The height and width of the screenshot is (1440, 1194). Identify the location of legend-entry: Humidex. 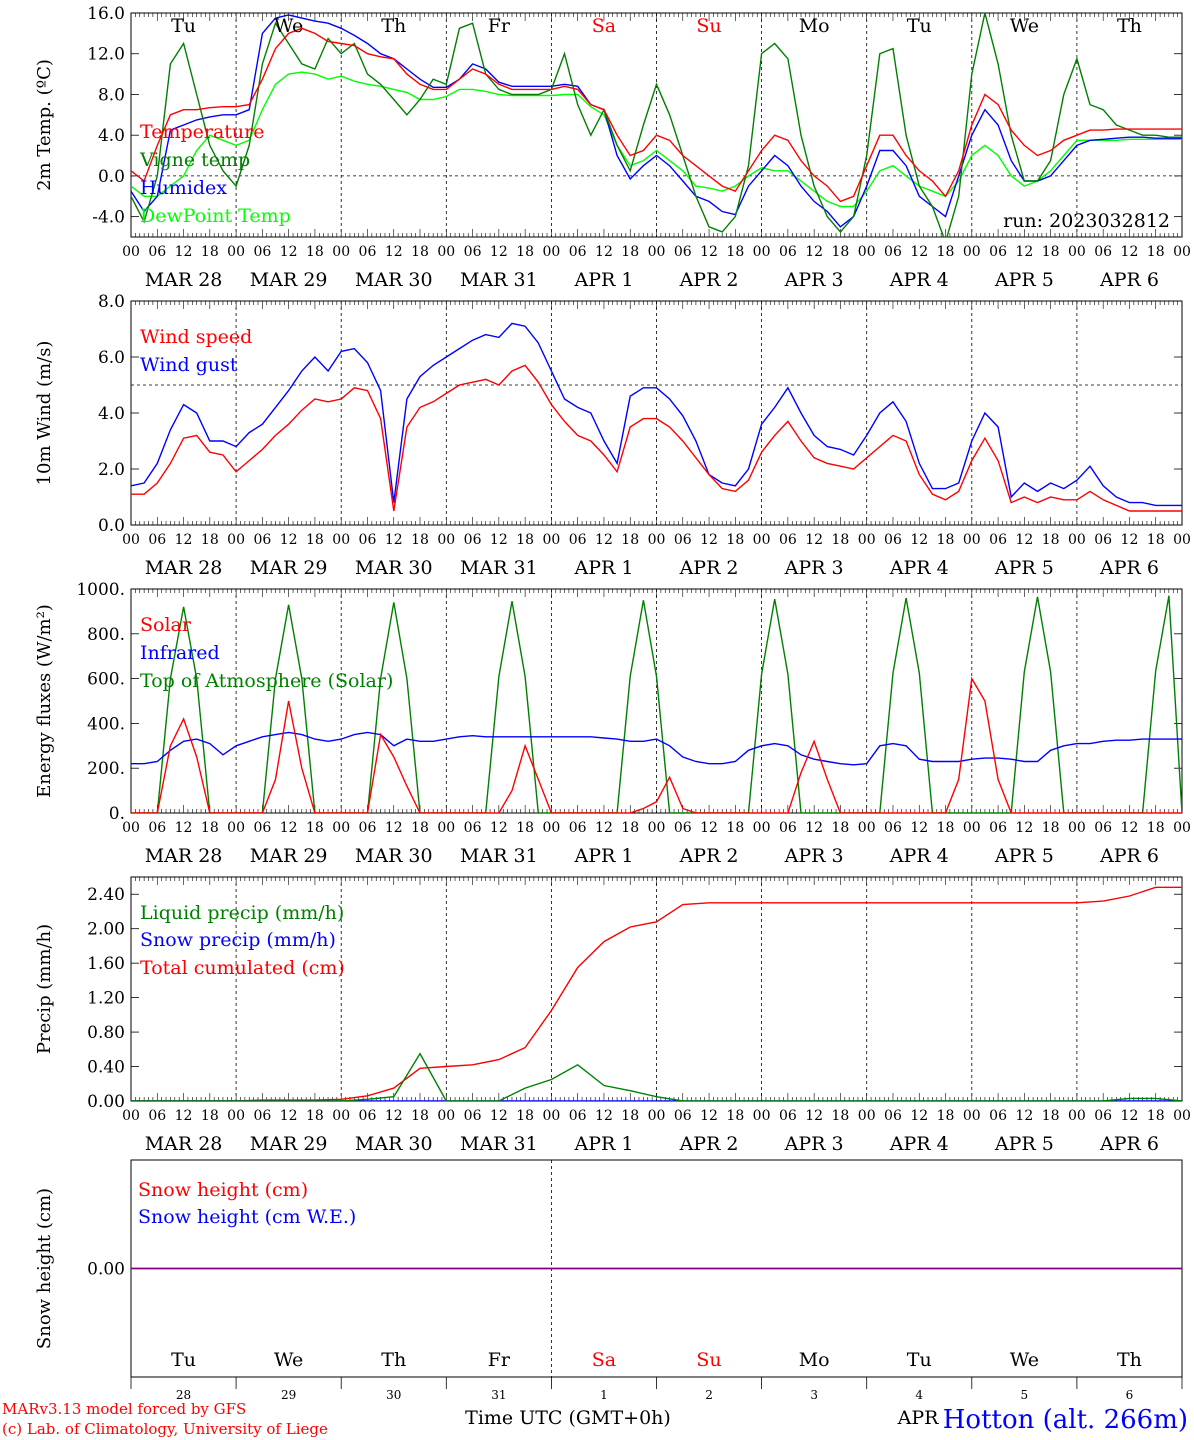
(183, 188).